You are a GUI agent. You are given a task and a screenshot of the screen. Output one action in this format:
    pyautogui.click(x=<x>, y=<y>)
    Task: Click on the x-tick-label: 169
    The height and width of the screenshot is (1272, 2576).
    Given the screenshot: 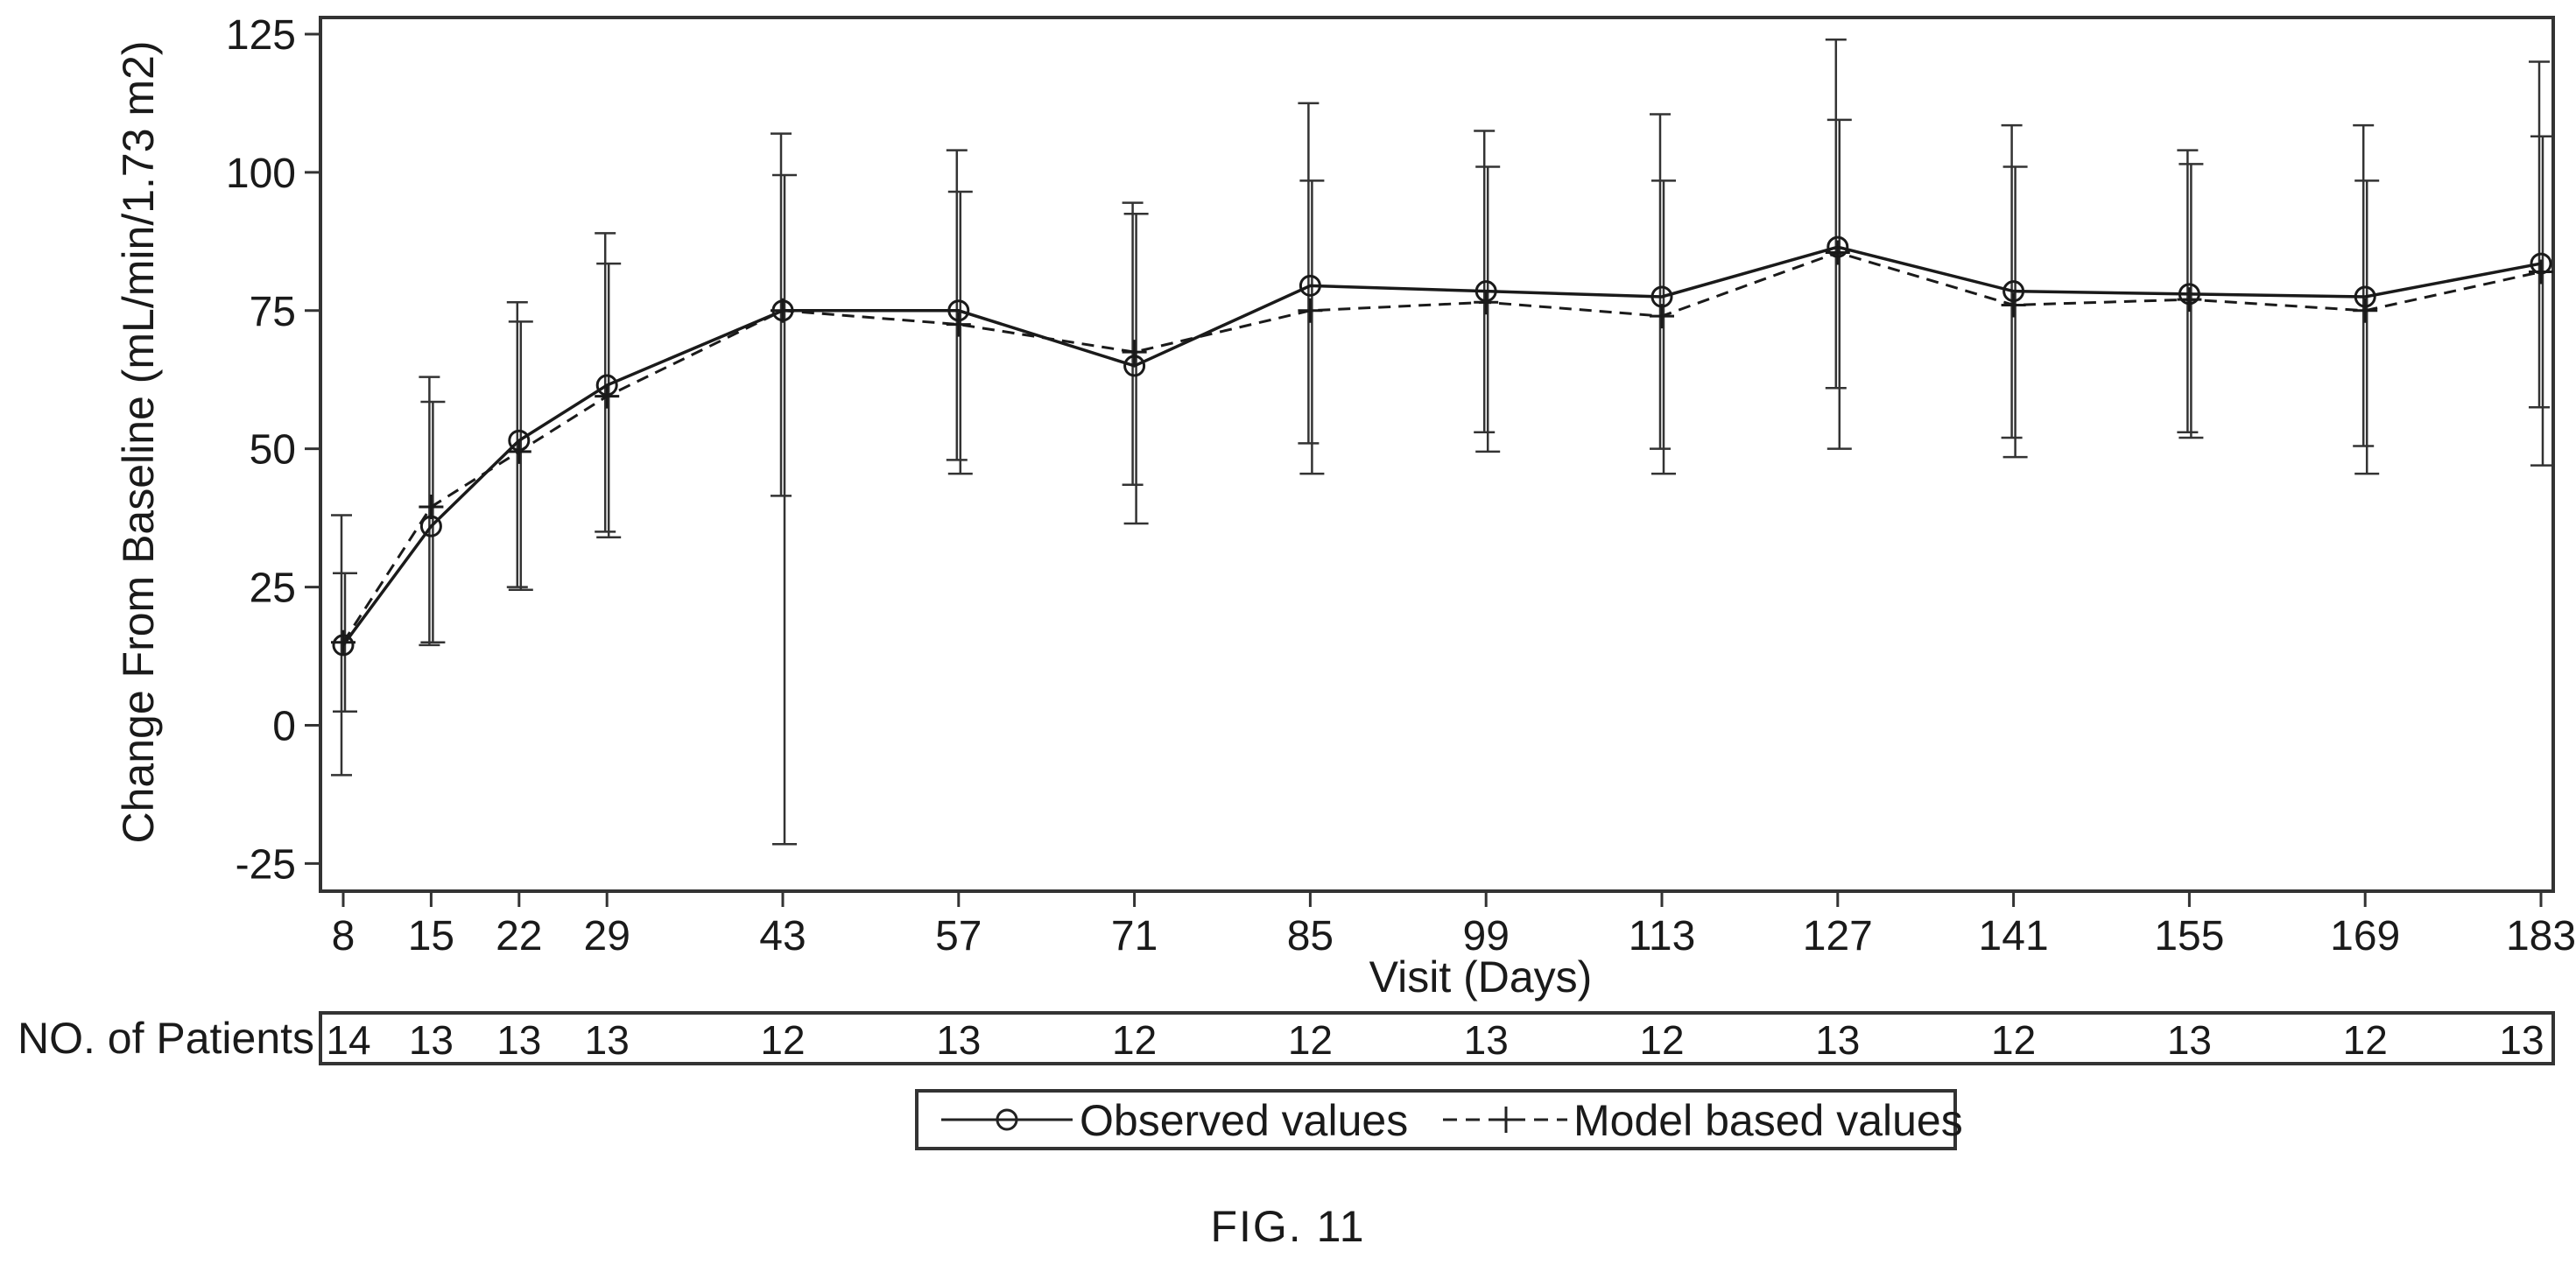 What is the action you would take?
    pyautogui.click(x=2365, y=936)
    